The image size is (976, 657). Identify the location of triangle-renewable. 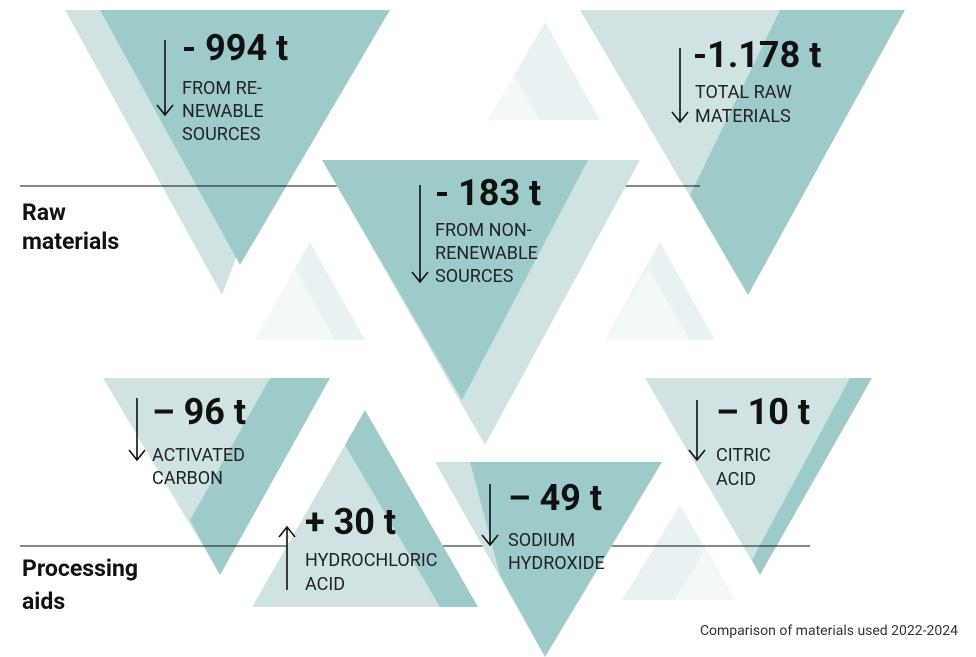
(227, 152).